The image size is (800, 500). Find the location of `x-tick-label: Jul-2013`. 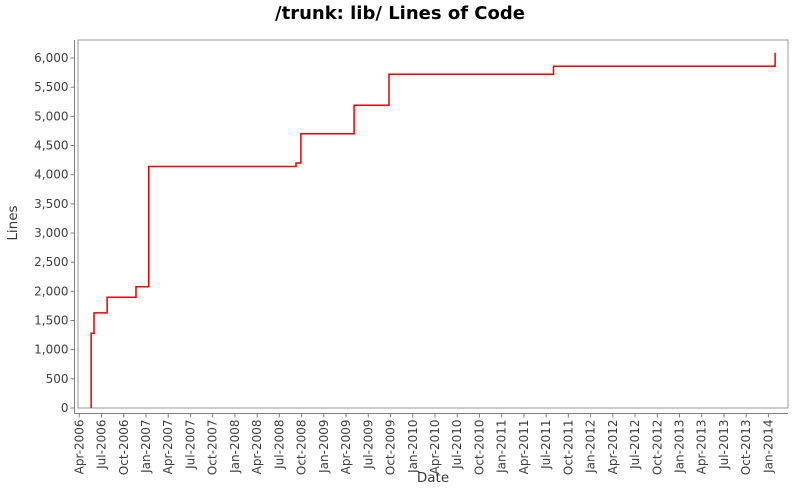

x-tick-label: Jul-2013 is located at coordinates (724, 445).